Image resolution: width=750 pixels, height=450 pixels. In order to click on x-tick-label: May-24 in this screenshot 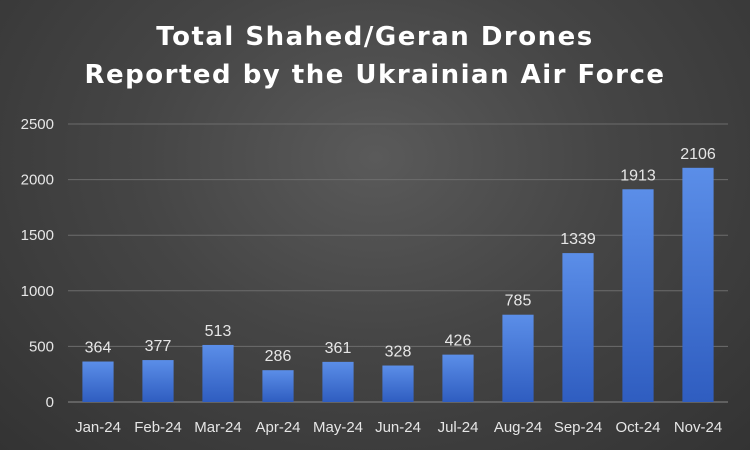, I will do `click(338, 427)`.